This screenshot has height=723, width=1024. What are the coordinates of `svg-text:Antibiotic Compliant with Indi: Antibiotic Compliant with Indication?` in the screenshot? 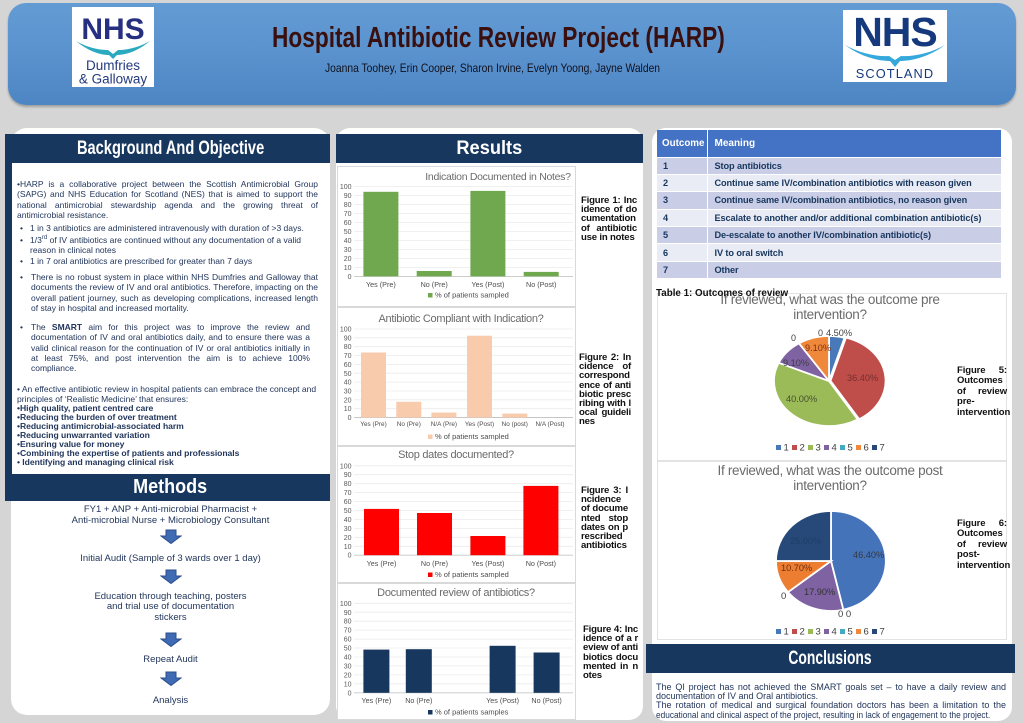 It's located at (461, 319).